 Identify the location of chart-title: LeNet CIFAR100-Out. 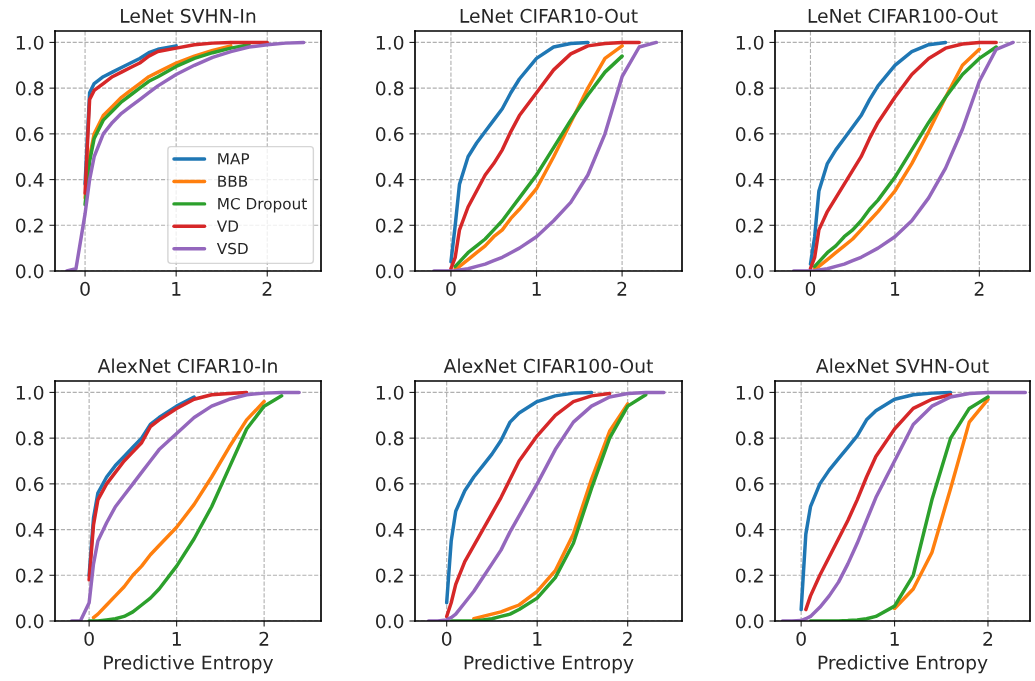
(903, 15).